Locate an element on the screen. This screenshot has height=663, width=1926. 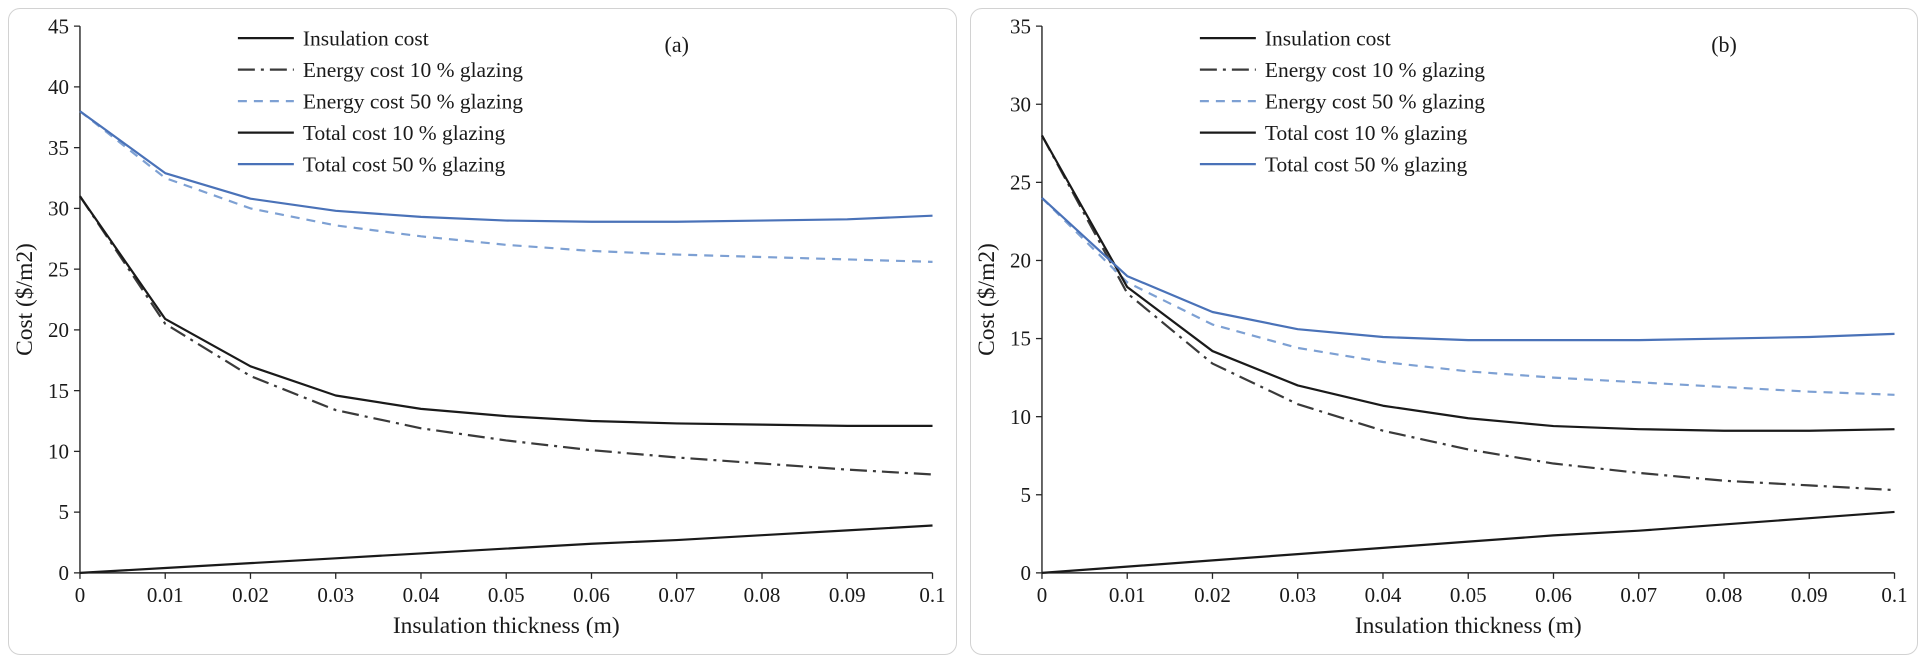
y-tick-label: 45 is located at coordinates (58, 26).